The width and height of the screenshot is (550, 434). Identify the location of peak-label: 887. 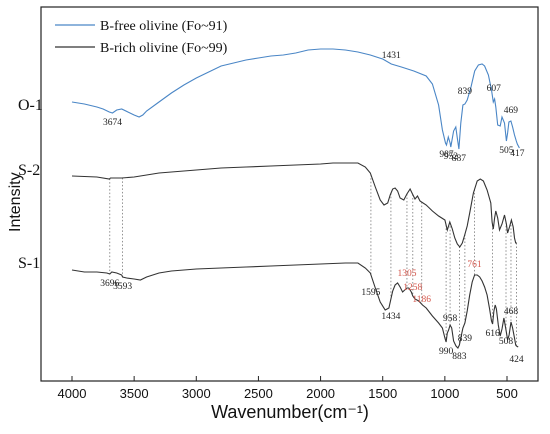
(459, 159).